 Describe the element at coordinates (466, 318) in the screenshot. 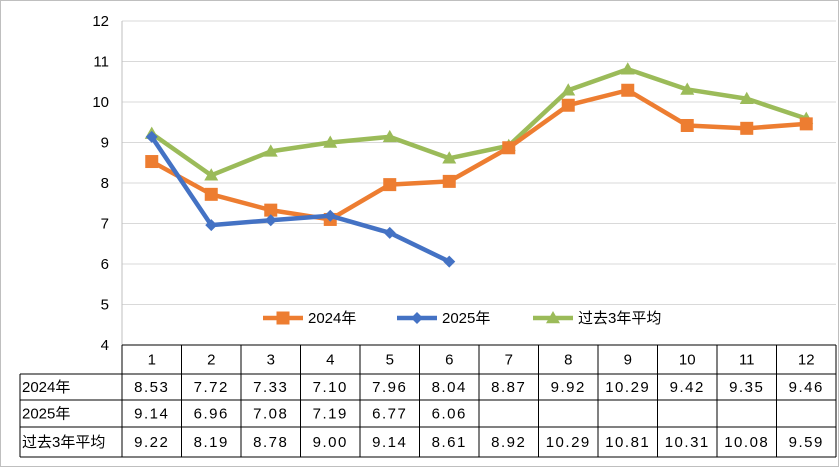

I see `legend-label: 2025年` at that location.